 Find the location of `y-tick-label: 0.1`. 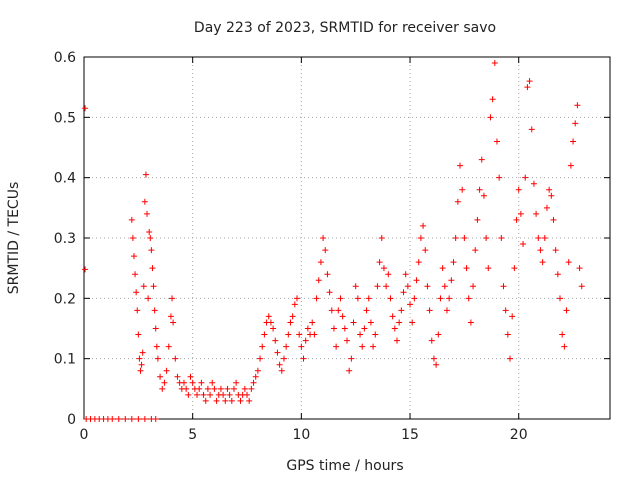

y-tick-label: 0.1 is located at coordinates (65, 360).